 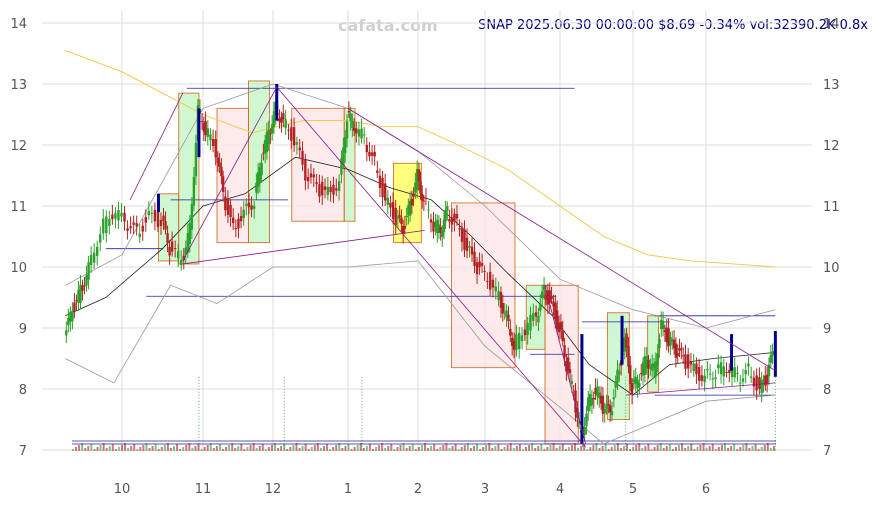 I want to click on y-tick-label: 11, so click(x=18, y=207).